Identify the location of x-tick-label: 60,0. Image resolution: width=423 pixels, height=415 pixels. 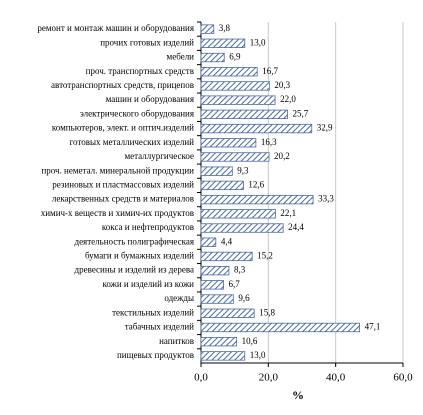
(403, 378).